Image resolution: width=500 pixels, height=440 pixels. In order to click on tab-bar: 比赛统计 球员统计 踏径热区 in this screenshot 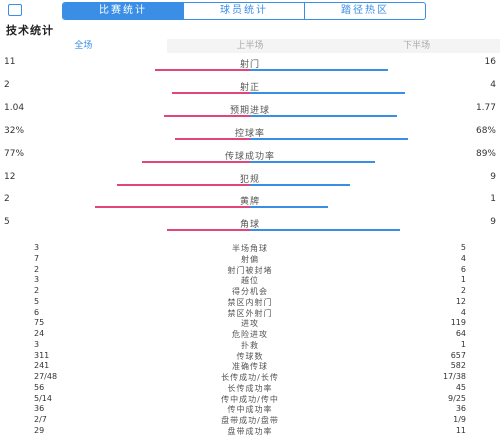, I will do `click(244, 11)`.